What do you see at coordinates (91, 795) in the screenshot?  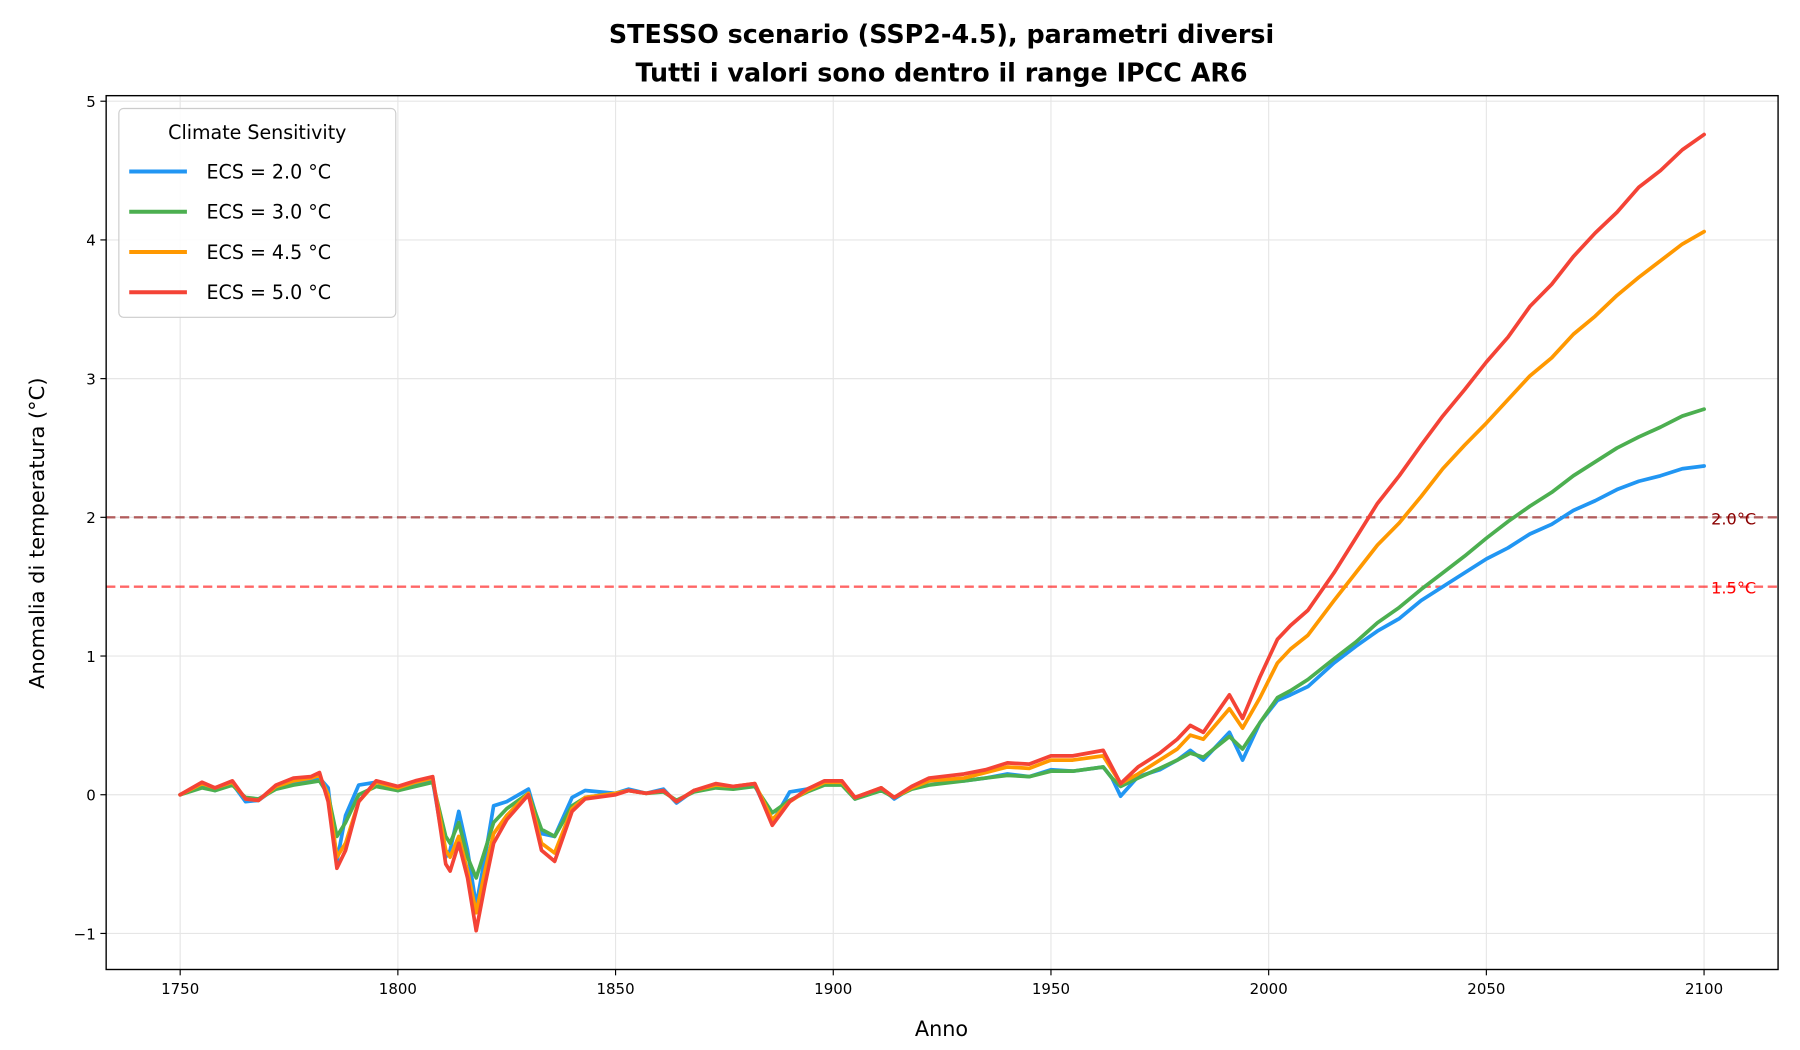 I see `y-tick-label: 0` at bounding box center [91, 795].